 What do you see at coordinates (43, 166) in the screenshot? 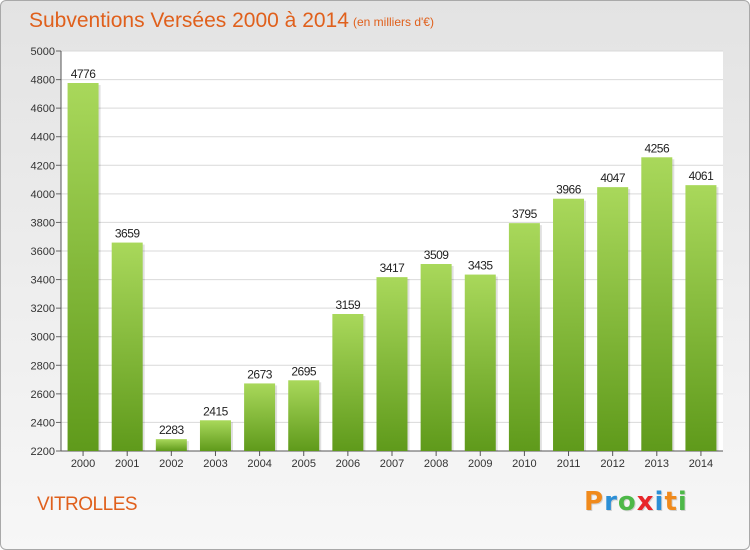
I see `y-tick-label: 4200` at bounding box center [43, 166].